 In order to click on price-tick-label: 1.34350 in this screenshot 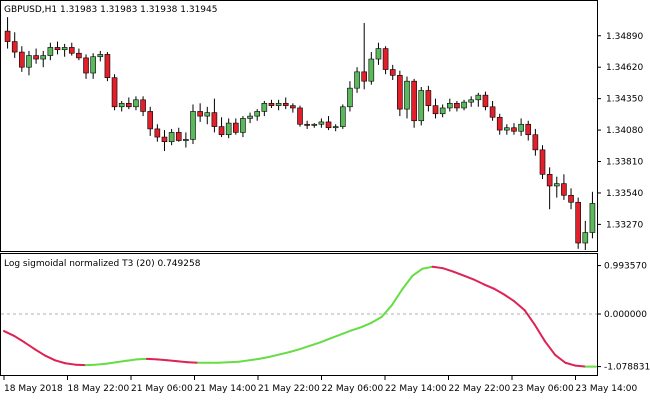, I will do `click(624, 100)`.